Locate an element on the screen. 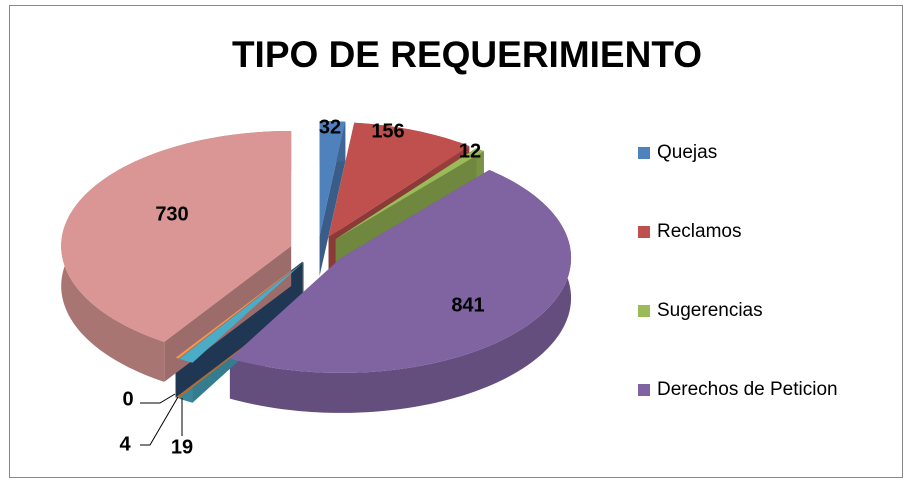 This screenshot has width=912, height=485. chart-title: TIPO DE REQUERIMIENTO is located at coordinates (467, 54).